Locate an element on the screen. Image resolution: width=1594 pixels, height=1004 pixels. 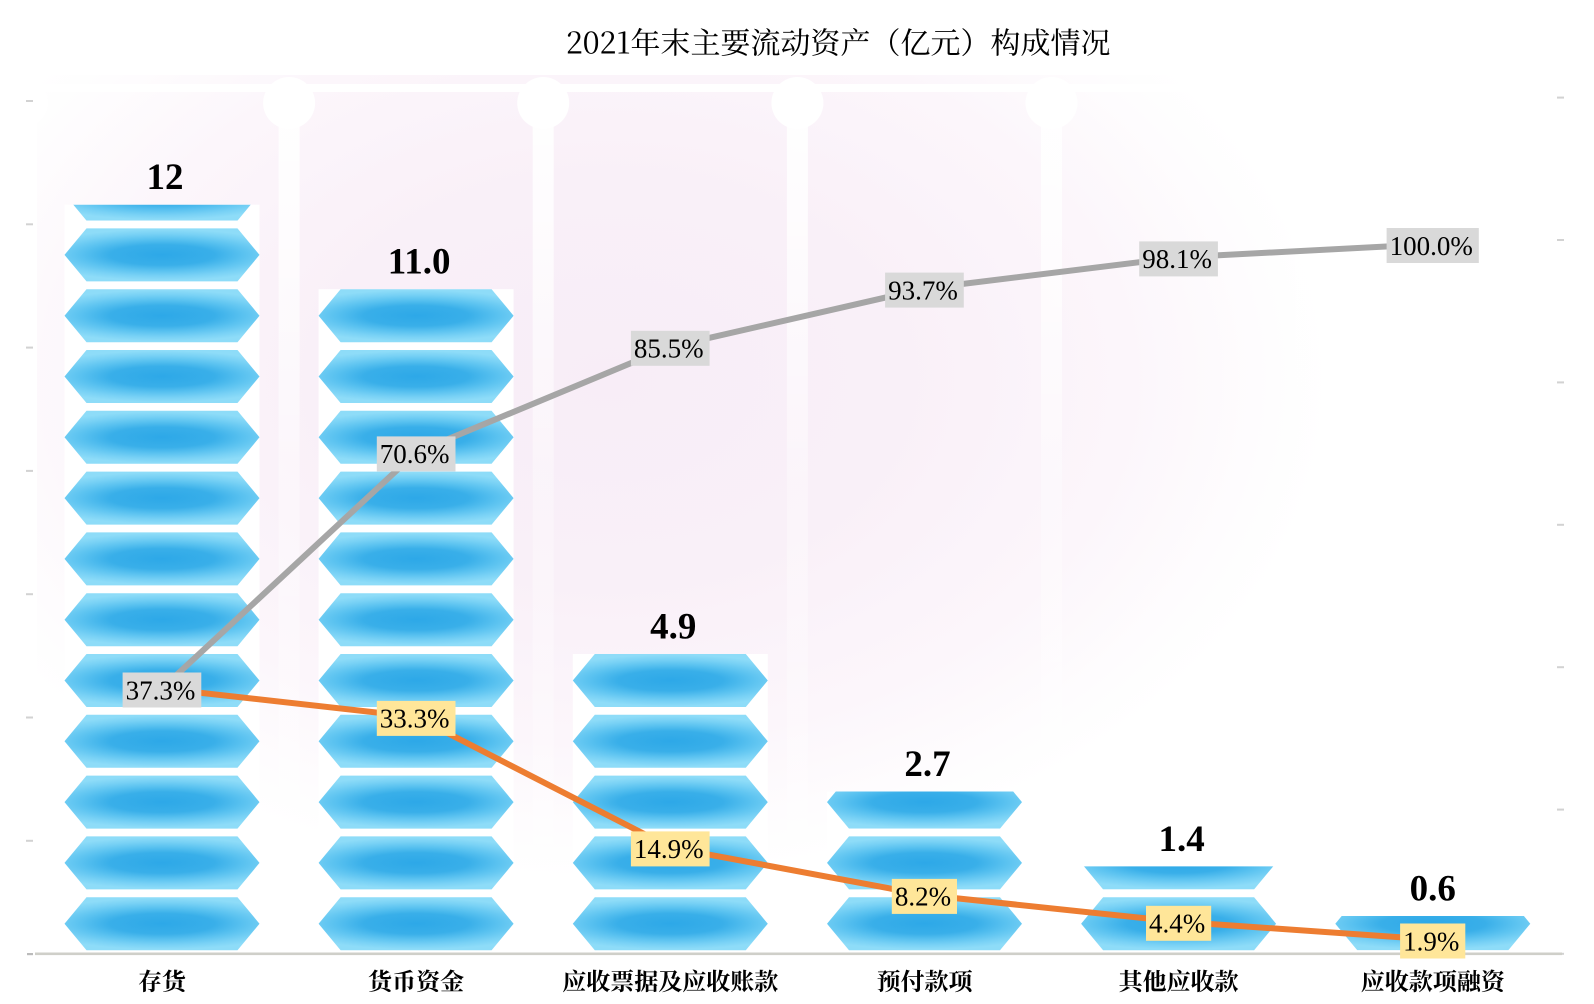
svg-text: 11.0 is located at coordinates (419, 262).